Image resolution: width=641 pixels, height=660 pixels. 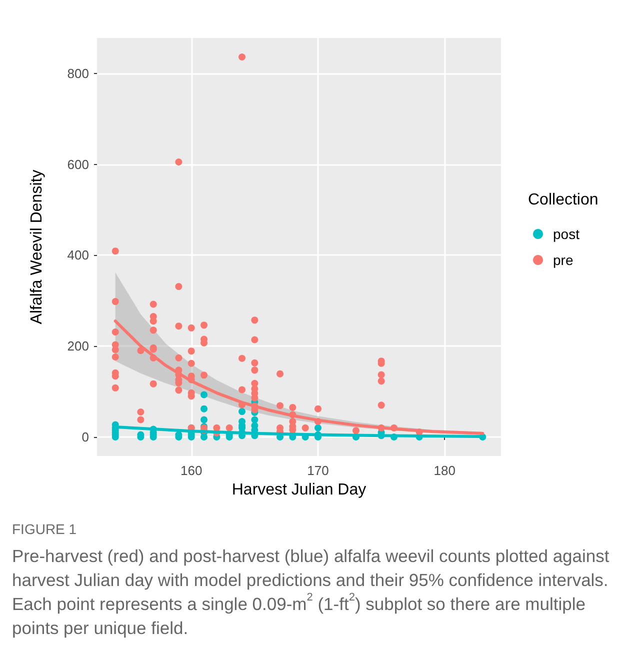 What do you see at coordinates (445, 470) in the screenshot?
I see `x-tick-label: 180` at bounding box center [445, 470].